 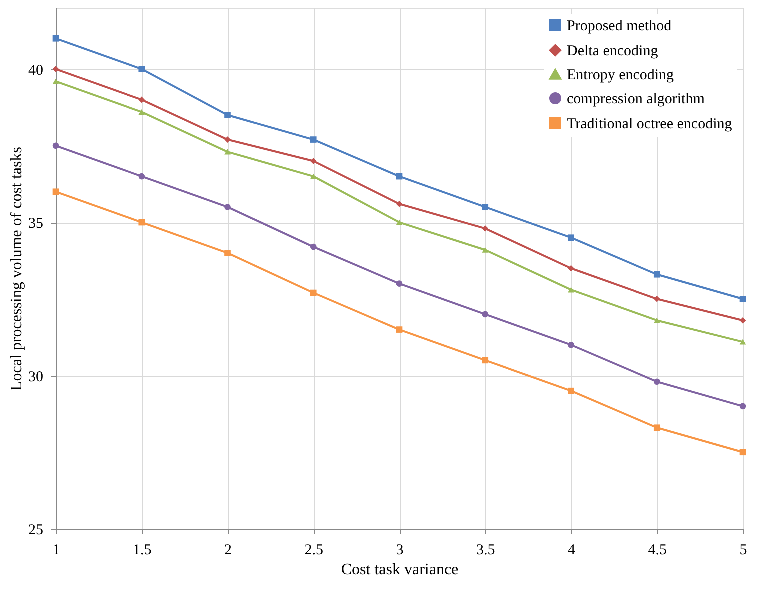 I want to click on x-tick-label: 3, so click(x=400, y=550).